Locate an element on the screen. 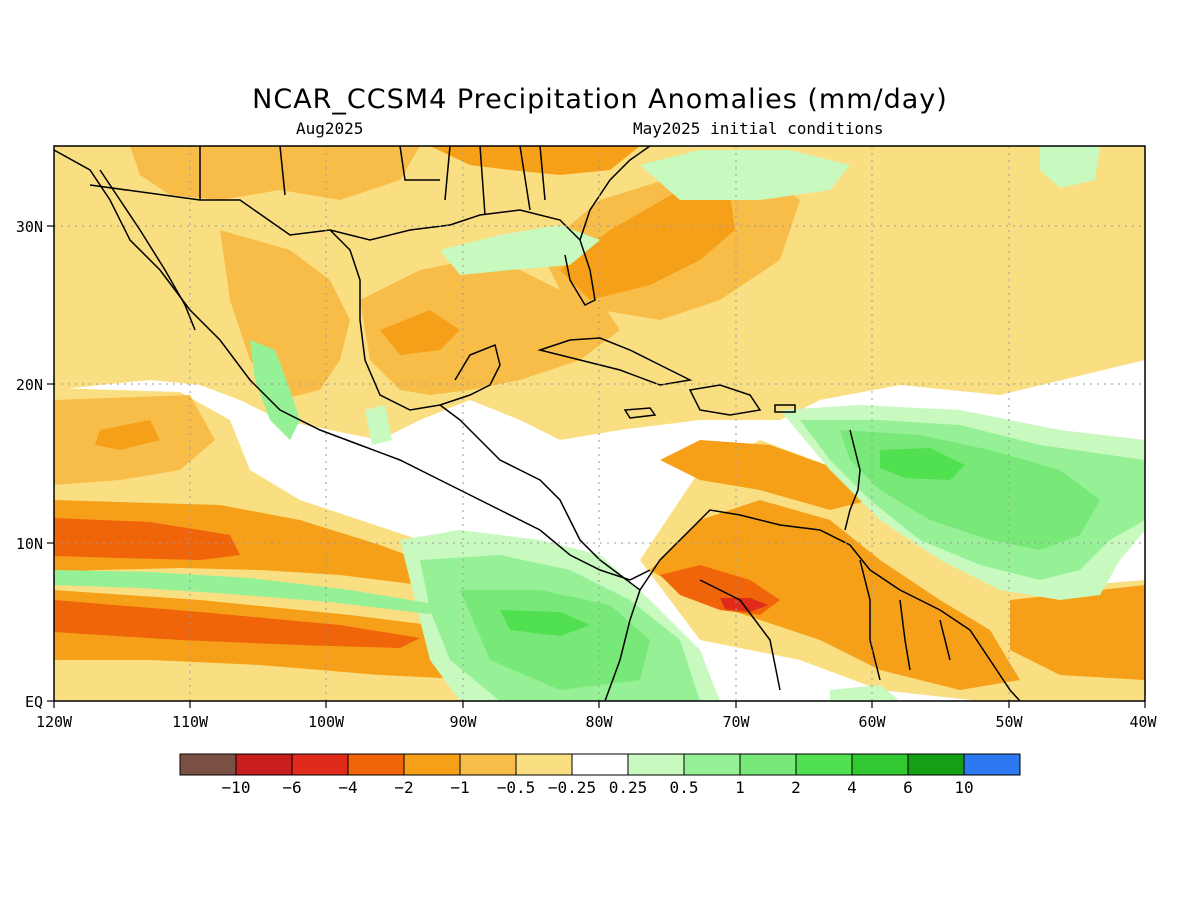 The width and height of the screenshot is (1200, 900). contour-green-pacific-stripe is located at coordinates (247, 592).